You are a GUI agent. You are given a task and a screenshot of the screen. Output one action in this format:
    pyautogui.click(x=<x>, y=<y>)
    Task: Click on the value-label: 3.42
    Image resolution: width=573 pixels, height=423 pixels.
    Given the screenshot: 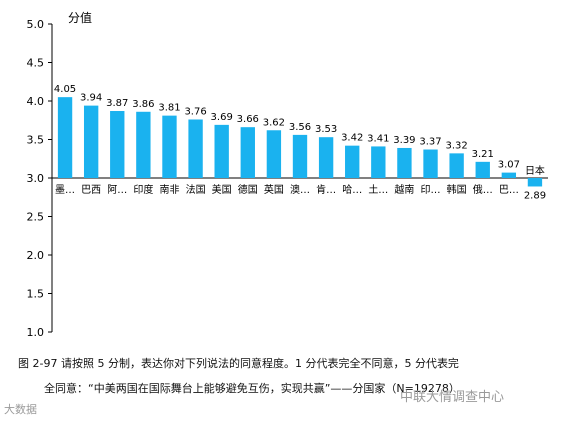 What is the action you would take?
    pyautogui.click(x=352, y=138)
    